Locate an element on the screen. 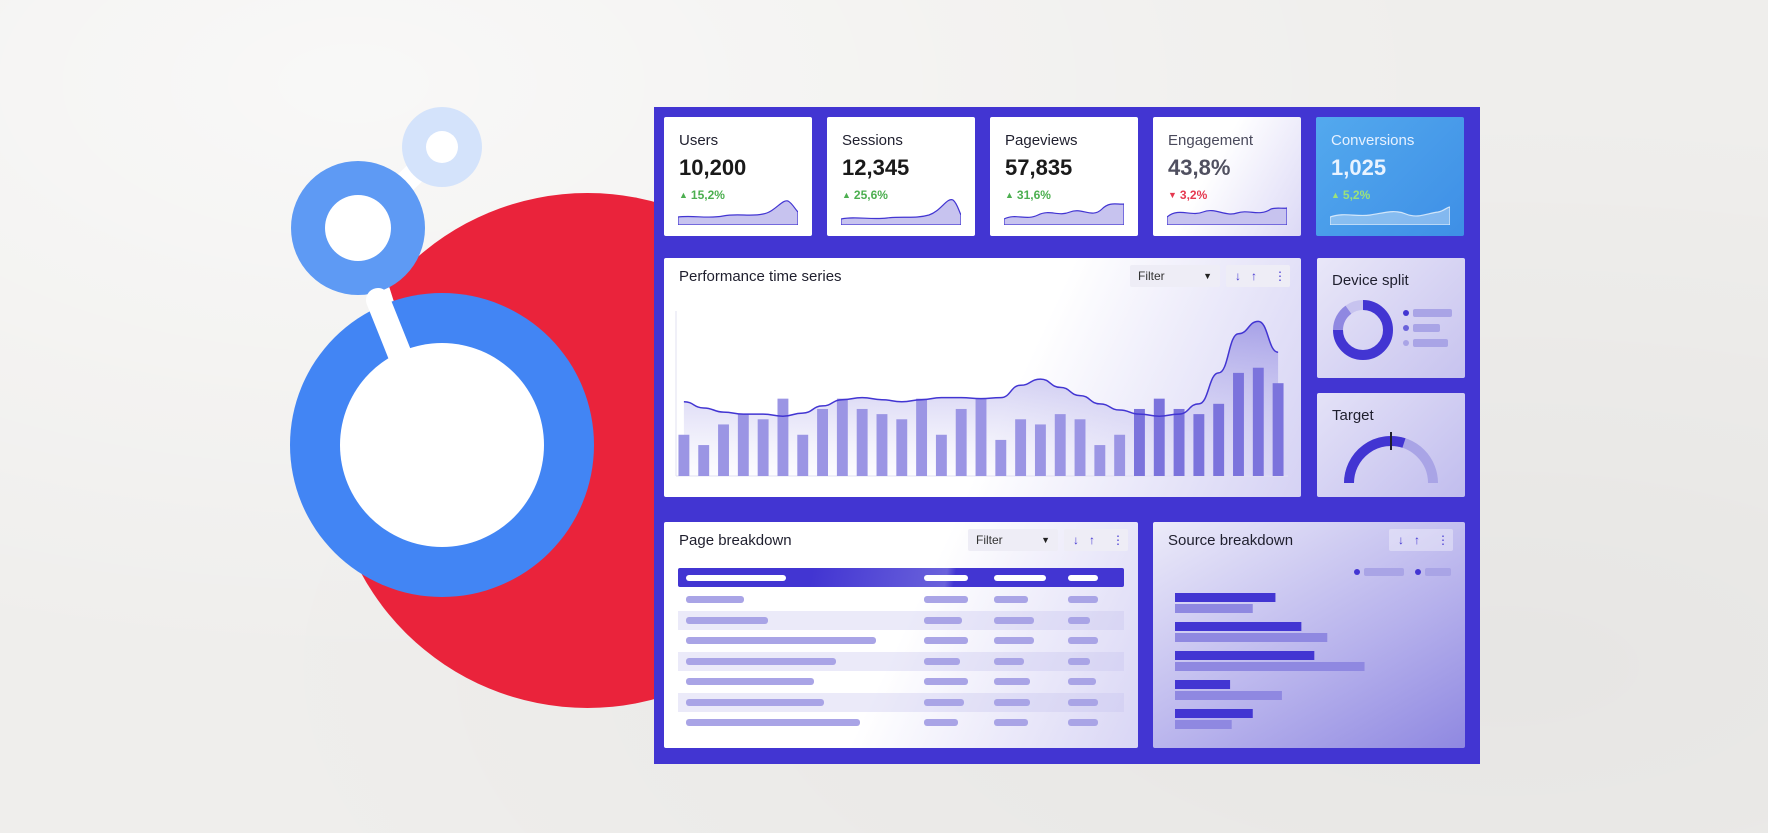  kpi-value: 1,025 is located at coordinates (1359, 167).